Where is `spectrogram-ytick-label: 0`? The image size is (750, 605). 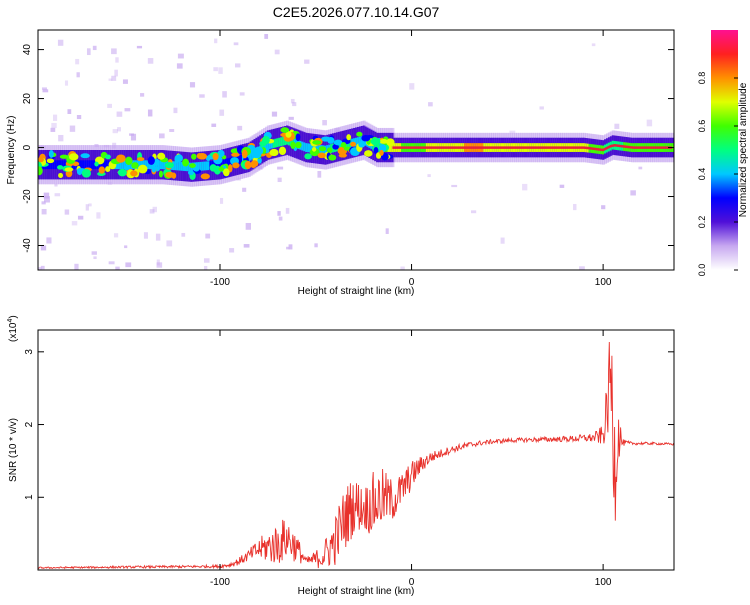
spectrogram-ytick-label: 0 is located at coordinates (27, 147).